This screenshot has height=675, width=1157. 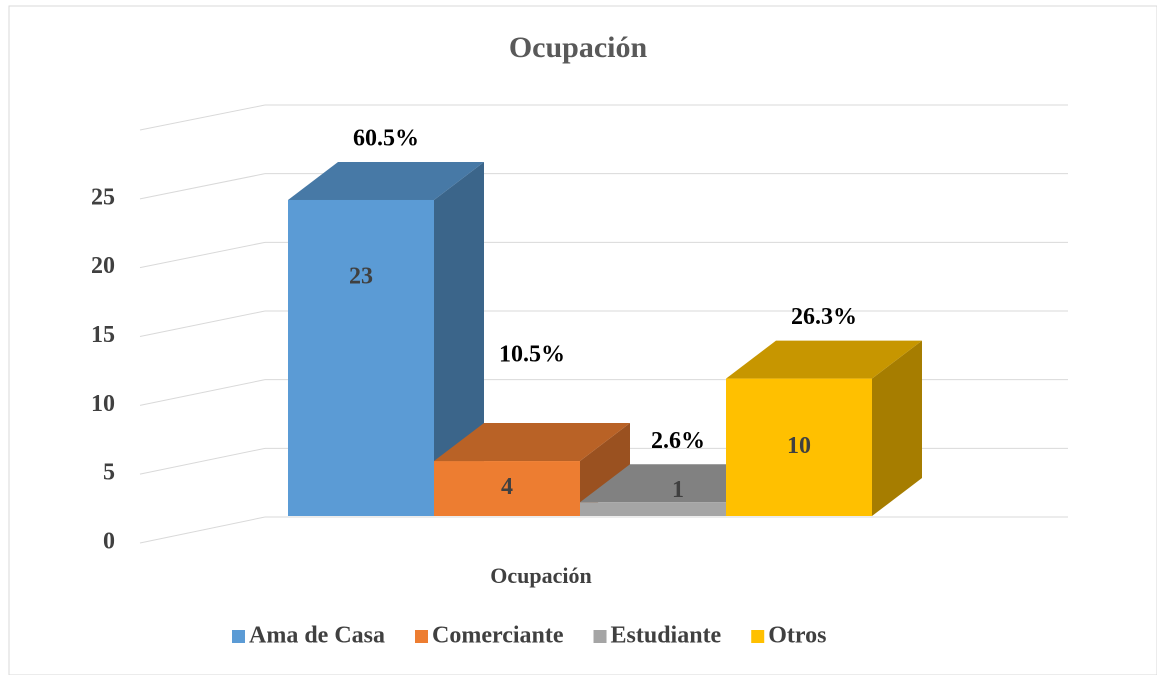 What do you see at coordinates (578, 47) in the screenshot?
I see `chart-title: Ocupación` at bounding box center [578, 47].